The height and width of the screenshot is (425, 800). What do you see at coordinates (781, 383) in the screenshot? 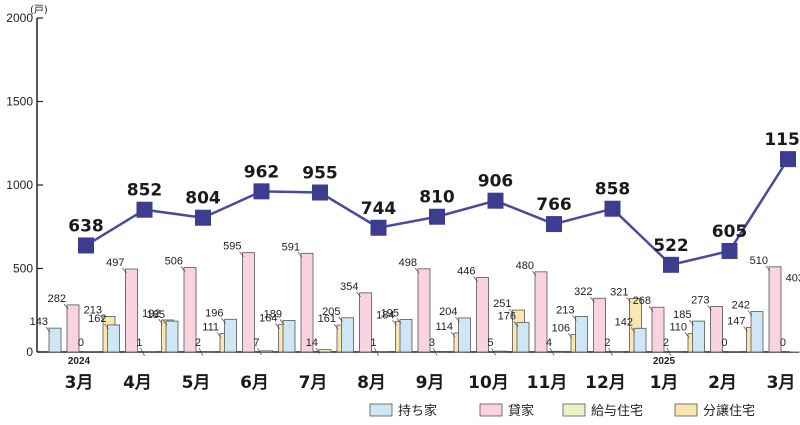
I see `x-tick-label: 3月` at bounding box center [781, 383].